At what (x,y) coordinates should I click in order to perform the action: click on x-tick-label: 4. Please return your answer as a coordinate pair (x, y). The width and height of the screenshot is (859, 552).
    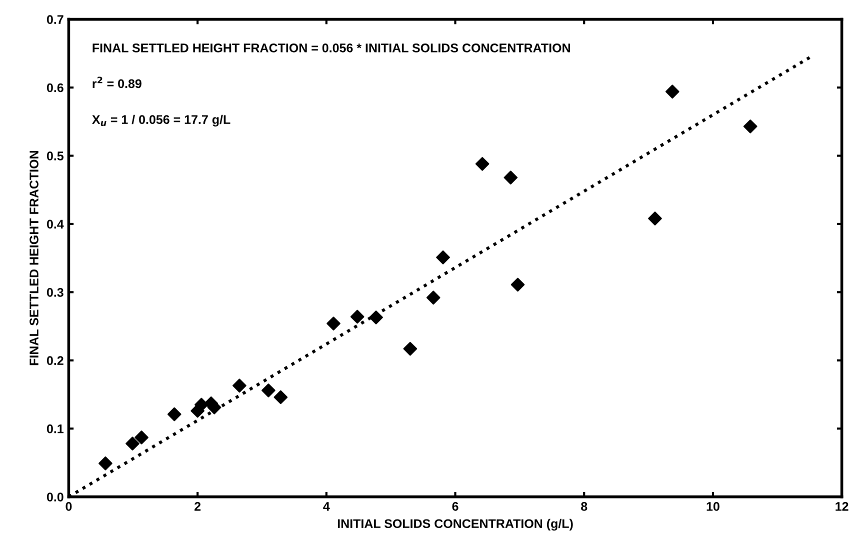
    Looking at the image, I should click on (326, 506).